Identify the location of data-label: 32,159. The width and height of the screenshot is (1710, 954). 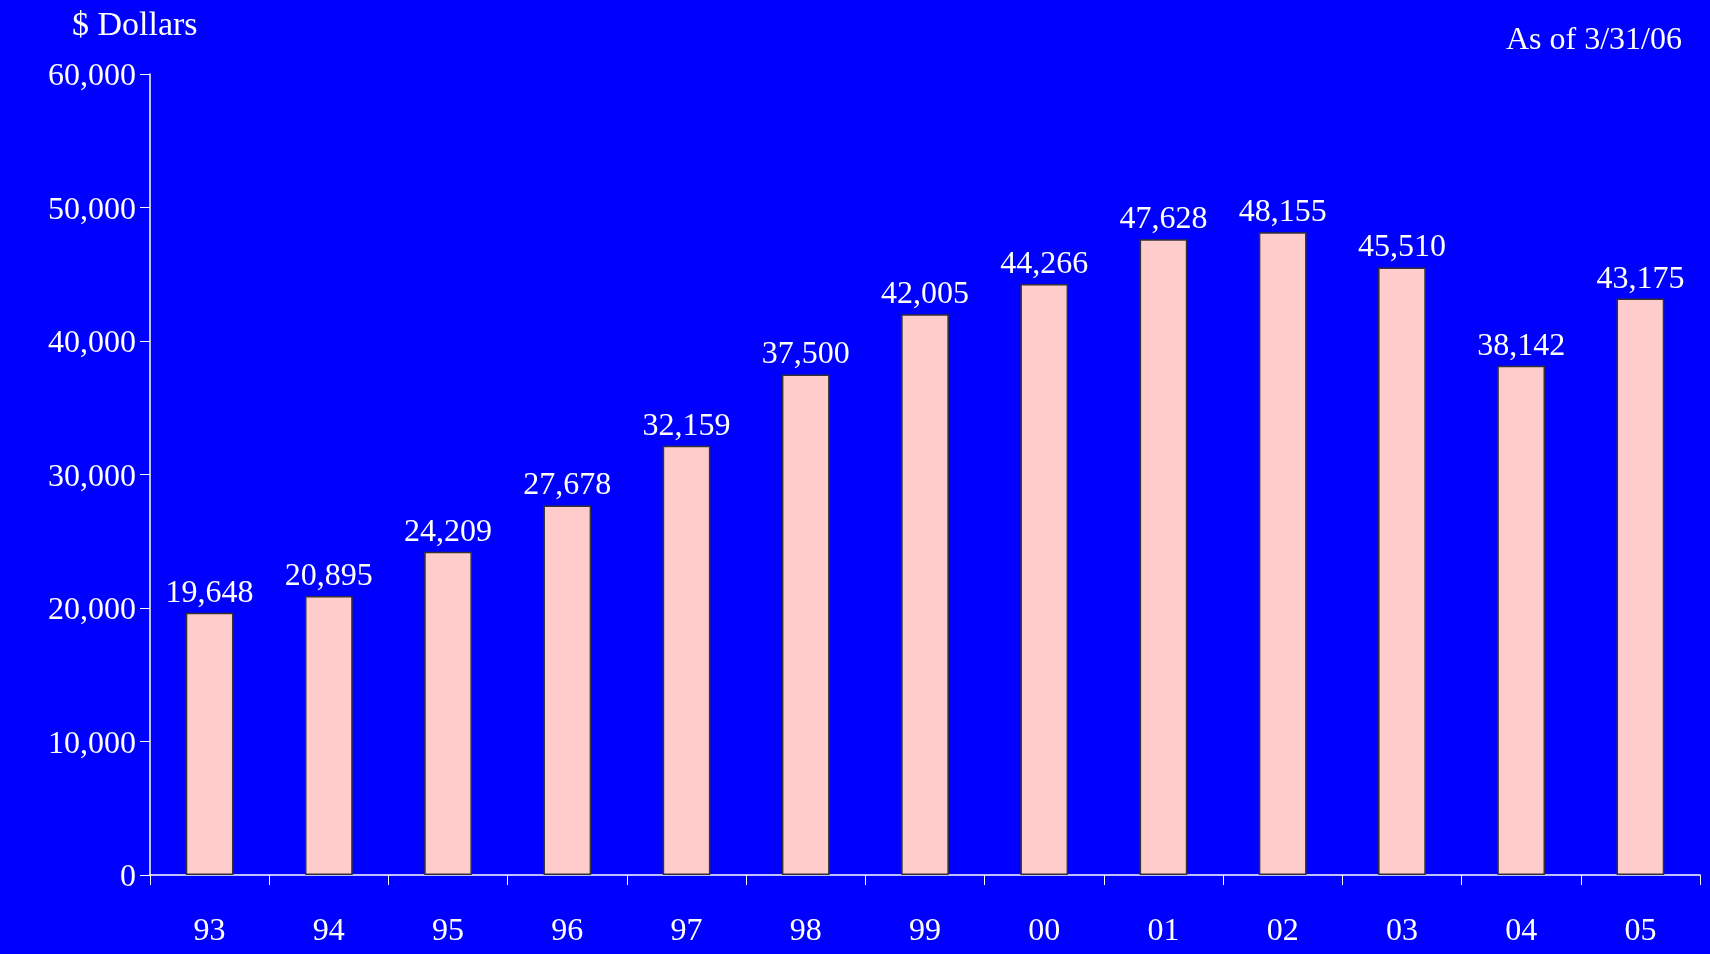
(686, 423).